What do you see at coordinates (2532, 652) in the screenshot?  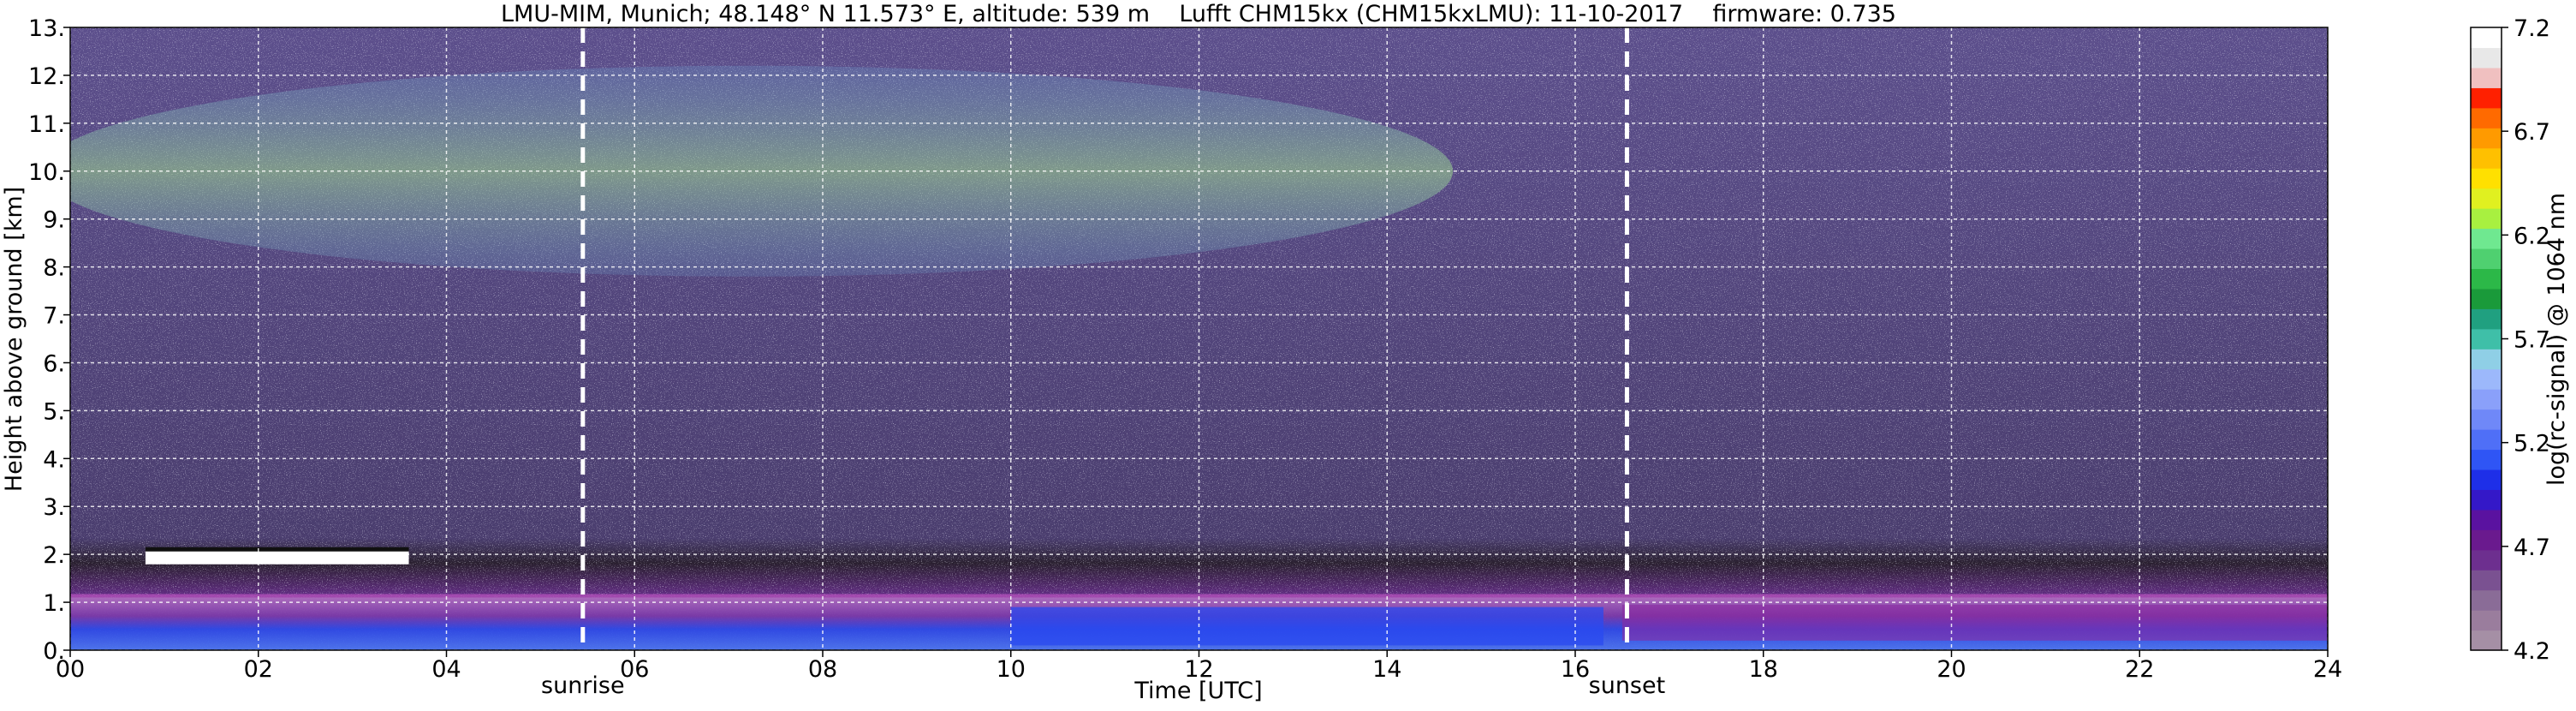 I see `colorbar-tick-label: 4.2` at bounding box center [2532, 652].